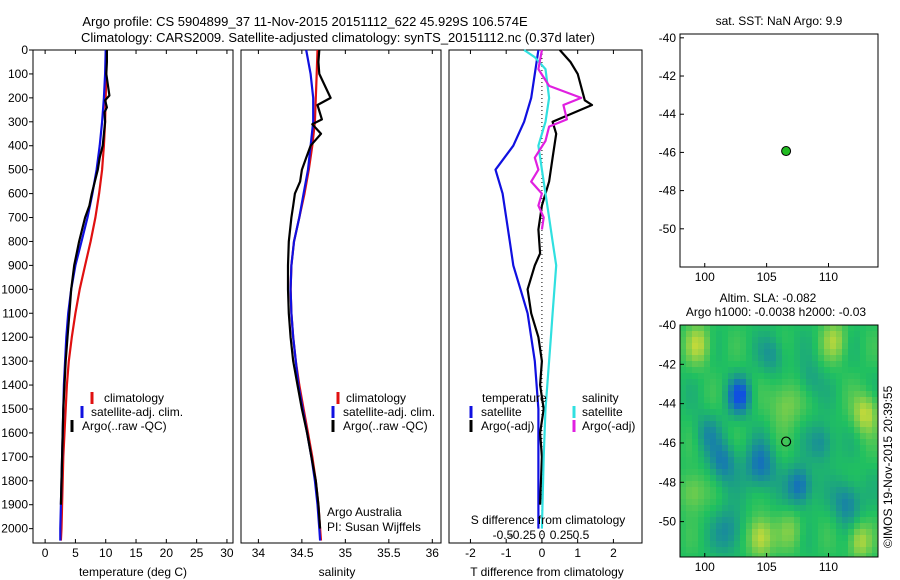 Image resolution: width=900 pixels, height=580 pixels. What do you see at coordinates (668, 229) in the screenshot?
I see `map-y-tick-label: -50` at bounding box center [668, 229].